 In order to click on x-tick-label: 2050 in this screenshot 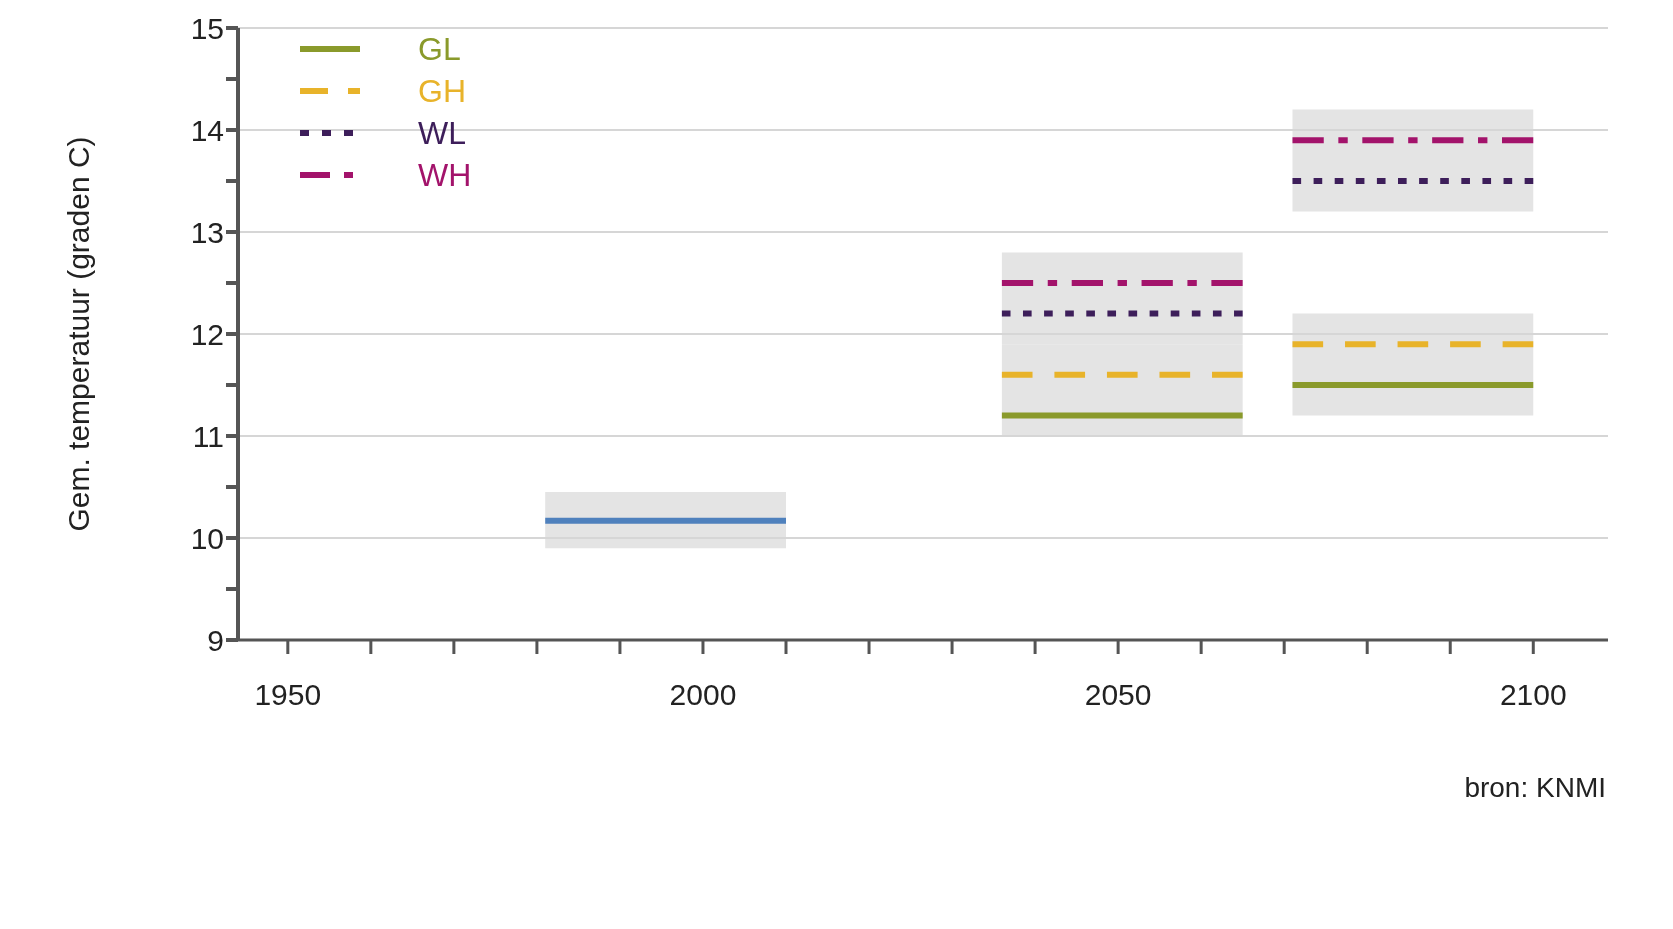, I will do `click(1118, 695)`.